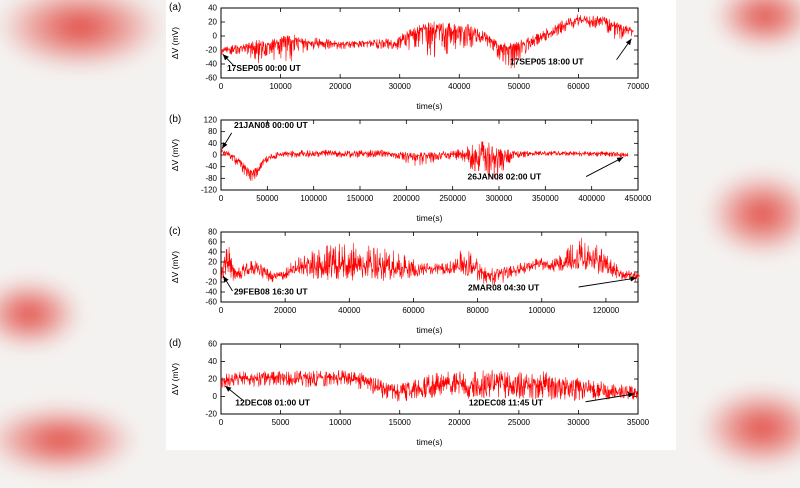 Image resolution: width=800 pixels, height=488 pixels. What do you see at coordinates (271, 292) in the screenshot?
I see `svg-text: 29FEB08 16:30 UT` at bounding box center [271, 292].